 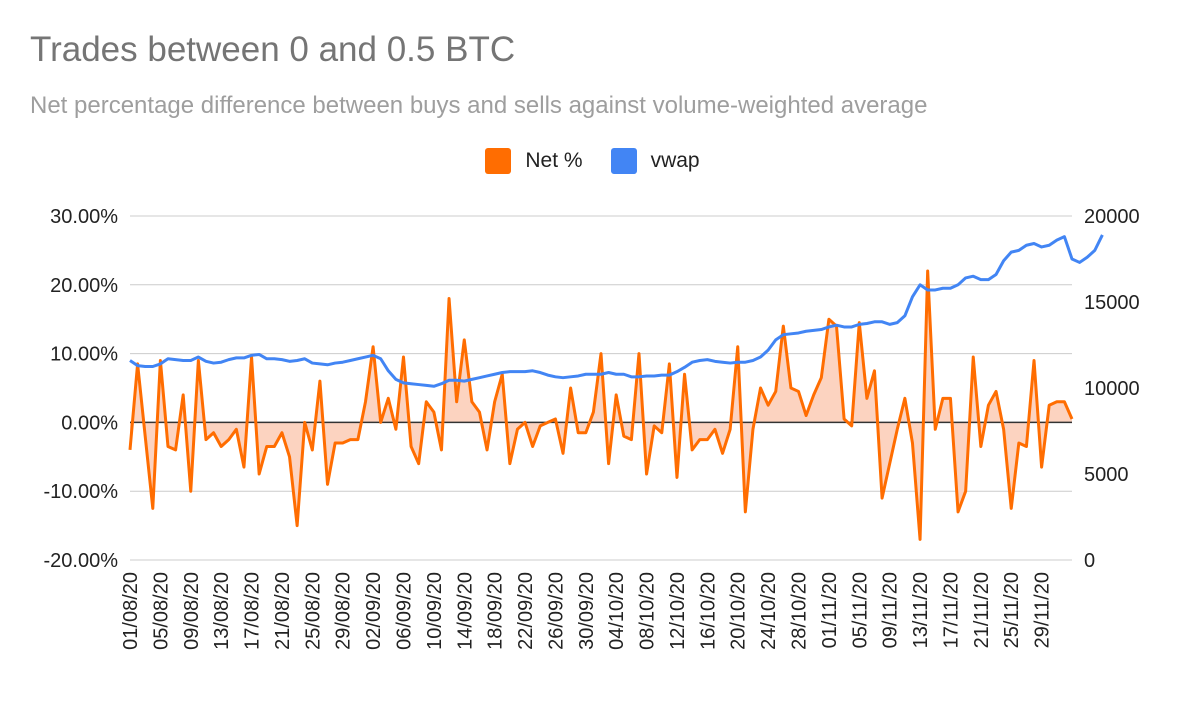 What do you see at coordinates (496, 611) in the screenshot?
I see `x-tick-label: 18/09/20` at bounding box center [496, 611].